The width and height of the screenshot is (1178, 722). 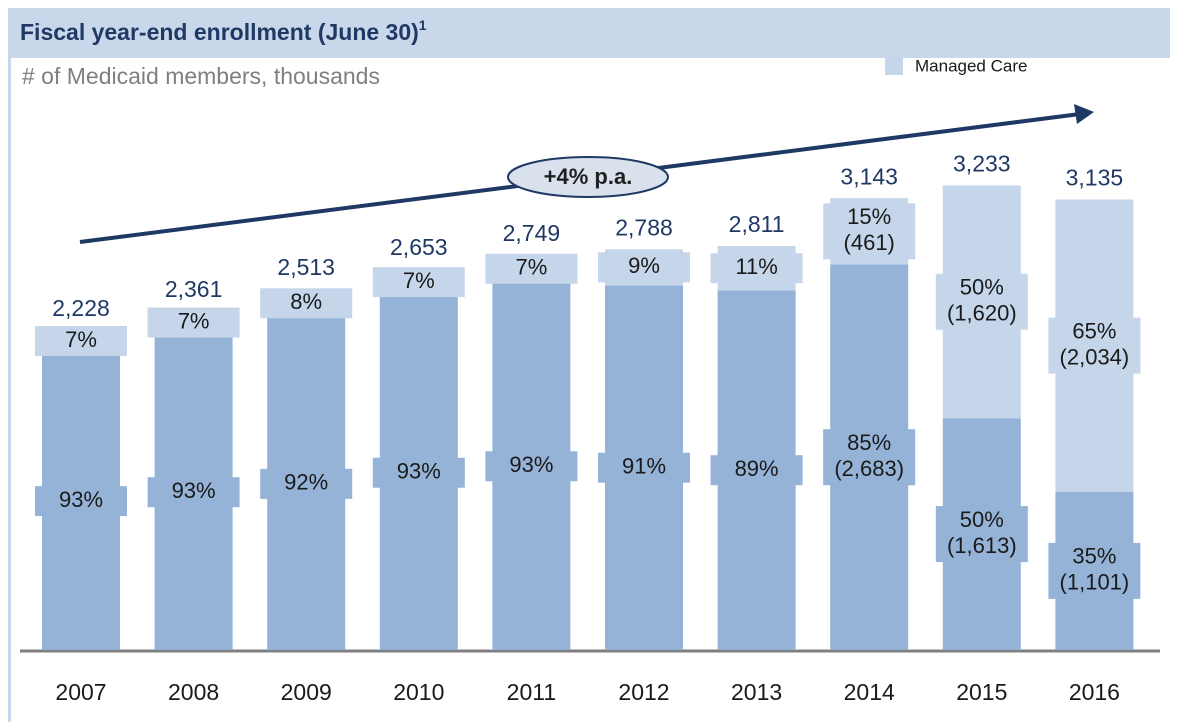 I want to click on total-label: 2,749, so click(x=532, y=233).